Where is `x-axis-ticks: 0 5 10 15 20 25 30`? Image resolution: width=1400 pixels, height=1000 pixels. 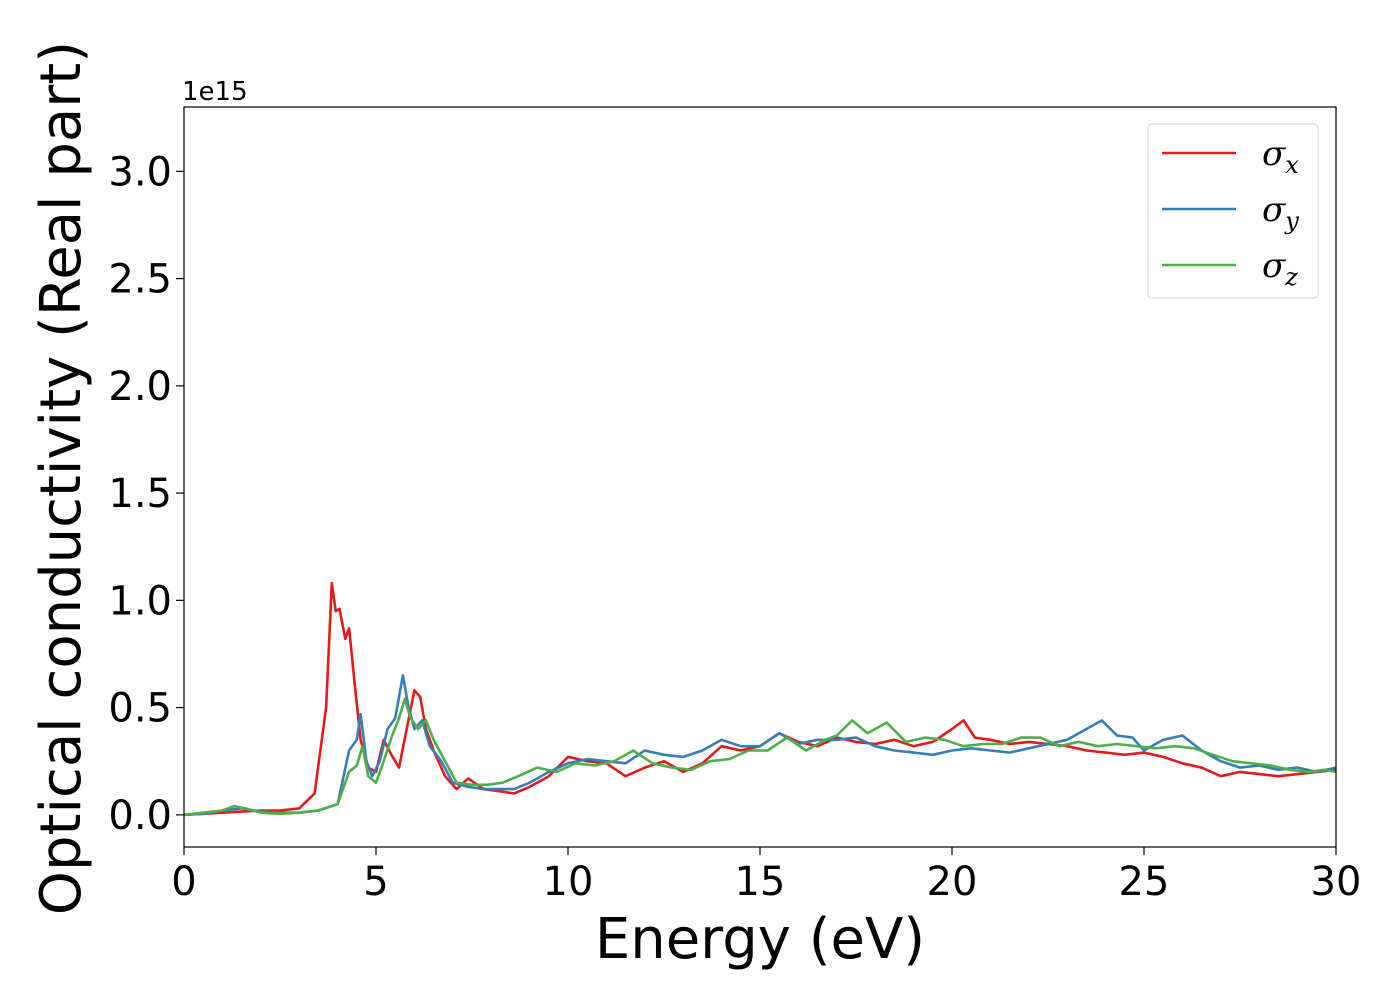 x-axis-ticks: 0 5 10 15 20 25 30 is located at coordinates (766, 876).